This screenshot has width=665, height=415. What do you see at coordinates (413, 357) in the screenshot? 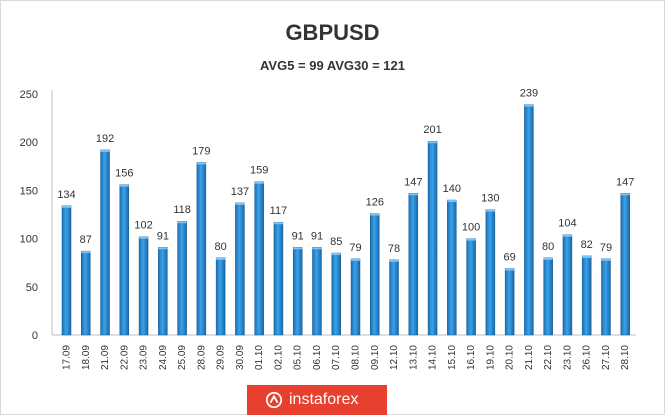
I see `x-tick-label: 13.10` at bounding box center [413, 357].